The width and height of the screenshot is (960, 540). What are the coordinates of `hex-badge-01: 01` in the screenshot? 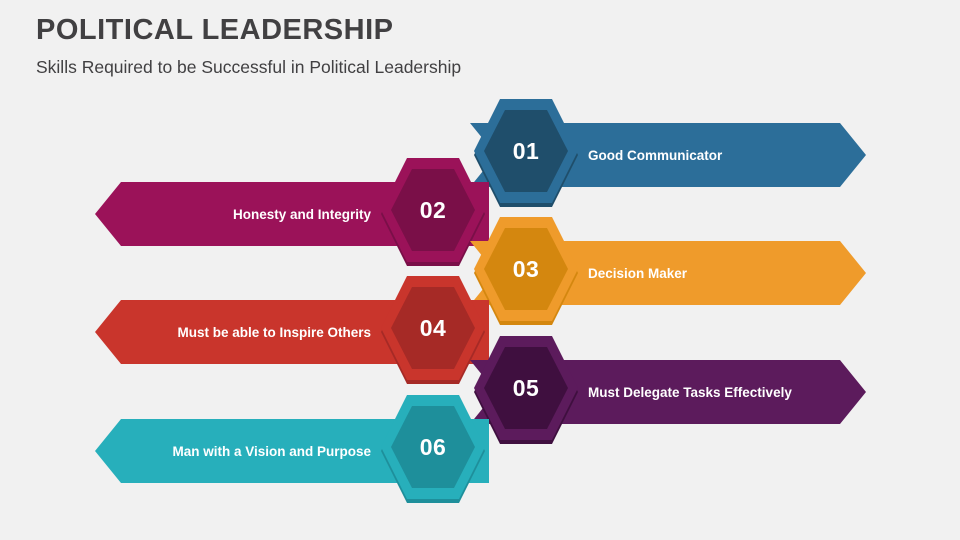 It's located at (526, 155).